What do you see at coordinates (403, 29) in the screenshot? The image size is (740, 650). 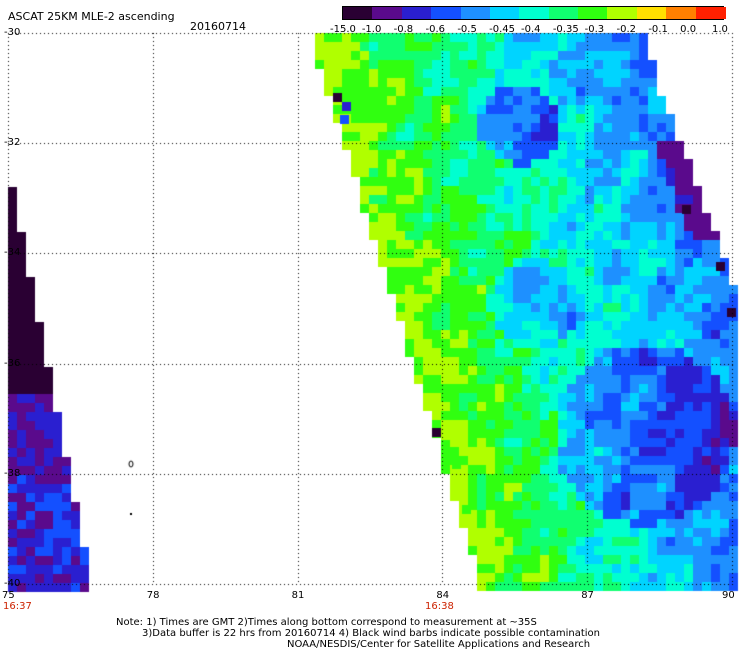 I see `colorbar-label: -0.8` at bounding box center [403, 29].